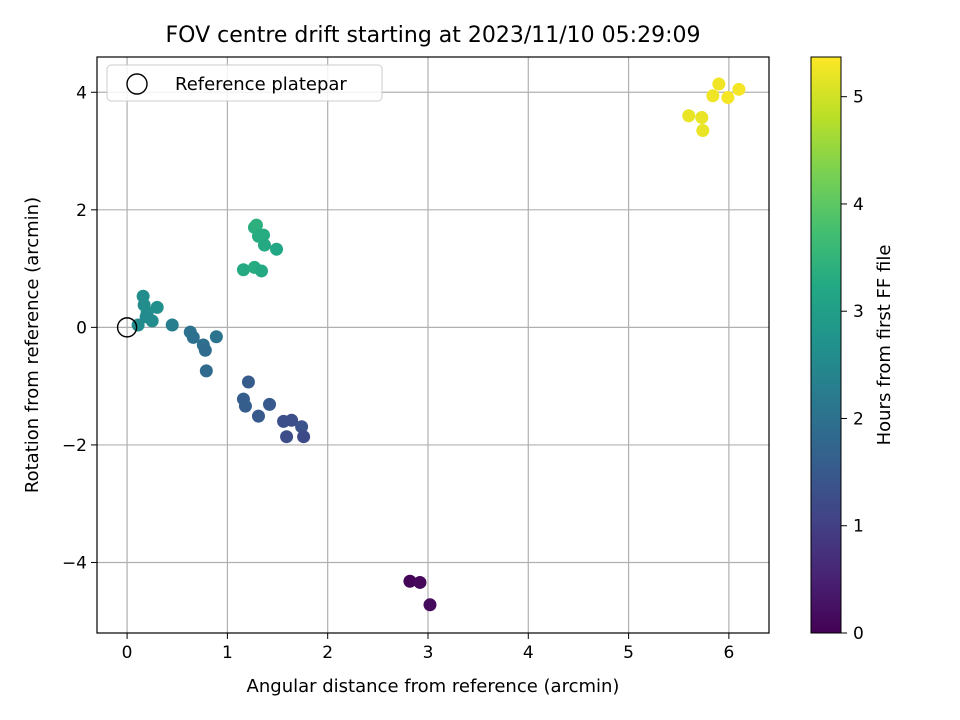 This screenshot has width=960, height=720. What do you see at coordinates (858, 205) in the screenshot?
I see `colorbar-tick-label: 4` at bounding box center [858, 205].